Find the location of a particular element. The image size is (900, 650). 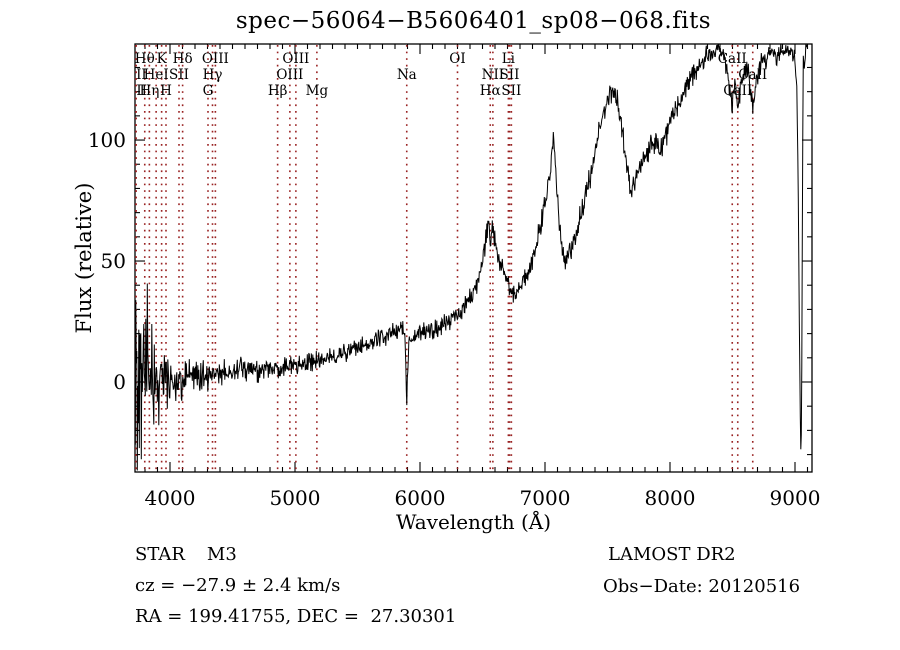

spectral-line-label: CaII is located at coordinates (737, 91).